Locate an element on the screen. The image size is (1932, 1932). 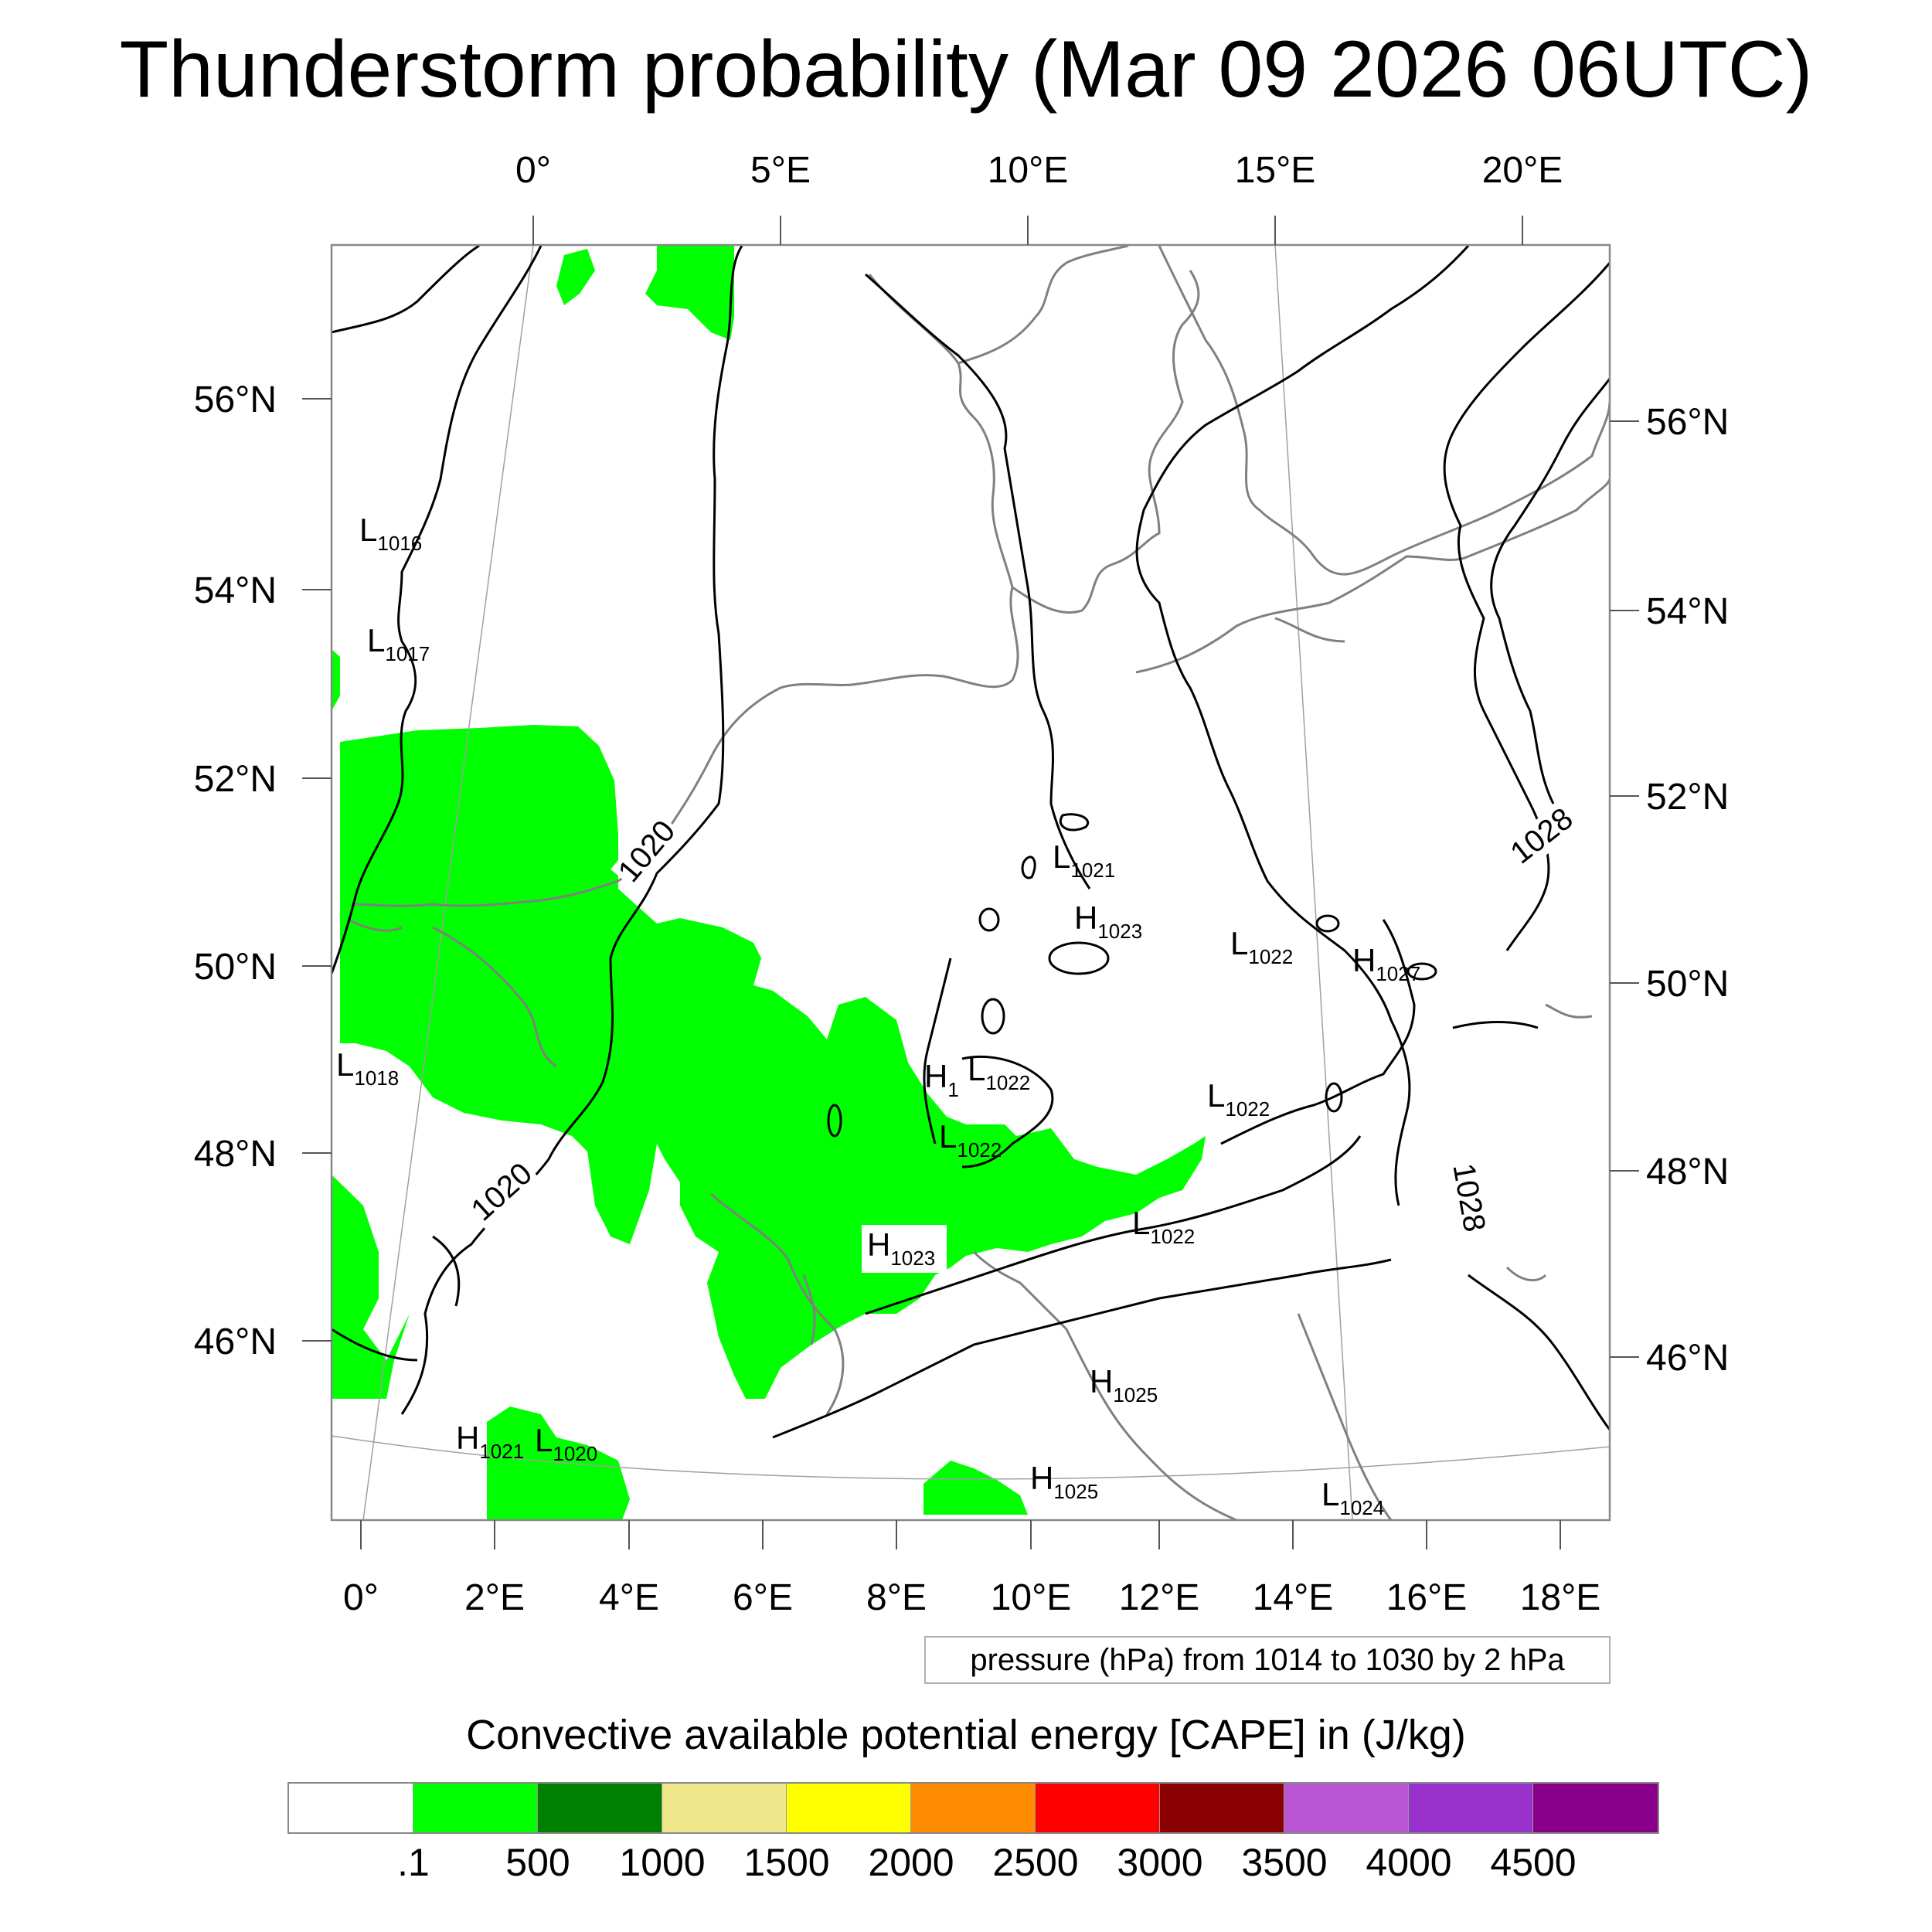
colorbar-label: 4000 is located at coordinates (1409, 1863).